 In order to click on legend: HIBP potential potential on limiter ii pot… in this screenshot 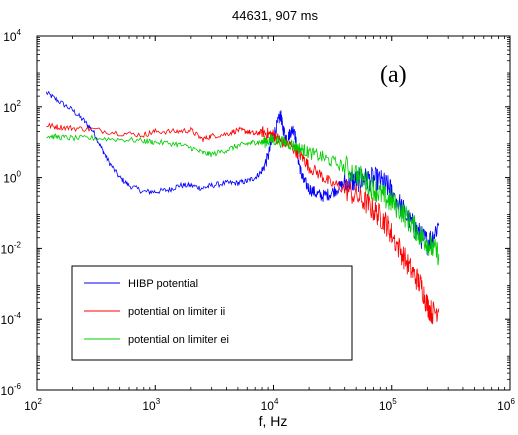, I will do `click(212, 313)`.